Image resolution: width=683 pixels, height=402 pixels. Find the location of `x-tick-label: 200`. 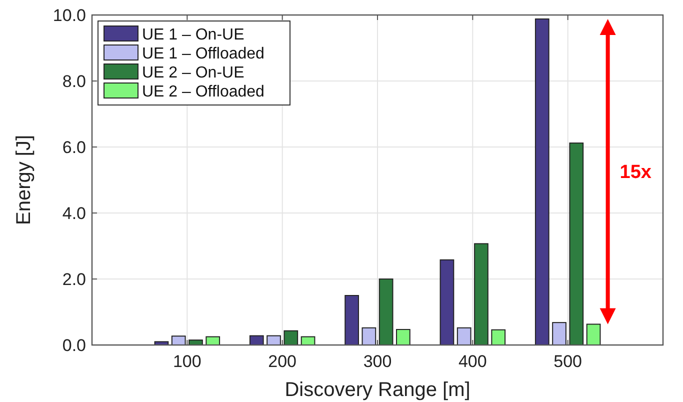

x-tick-label: 200 is located at coordinates (282, 361).